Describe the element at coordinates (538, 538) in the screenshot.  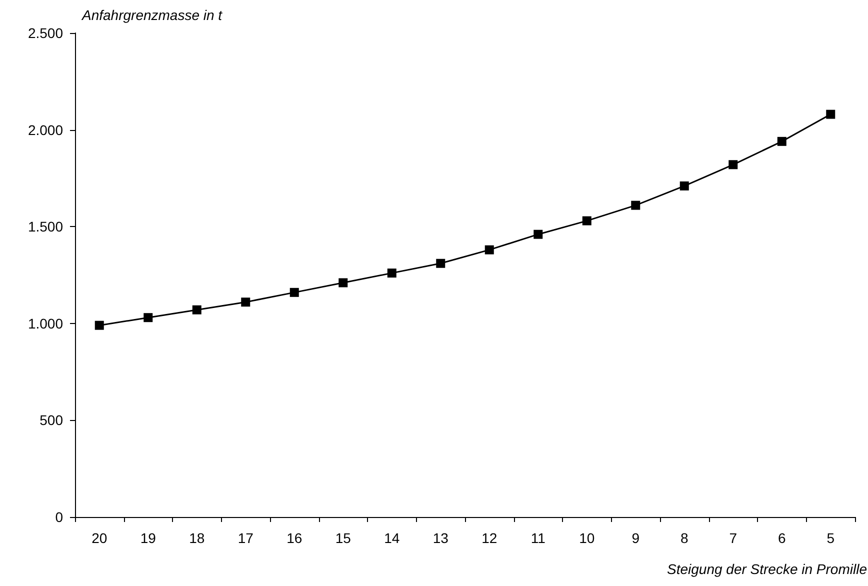
I see `x-tick-label: 11` at that location.